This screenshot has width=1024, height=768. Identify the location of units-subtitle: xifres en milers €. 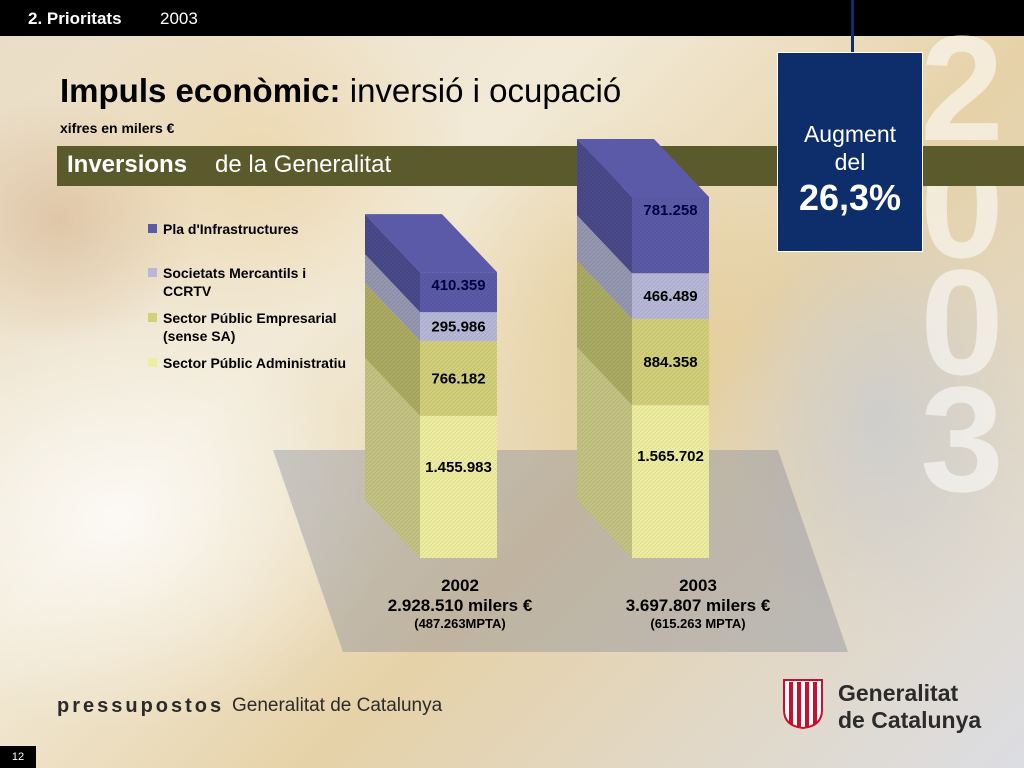
(117, 128).